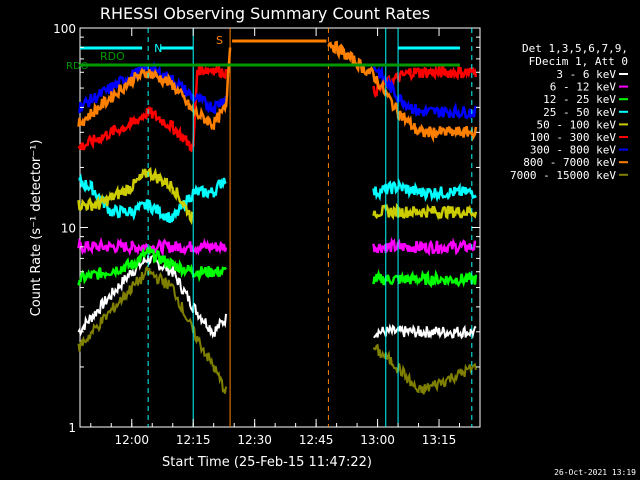 This screenshot has height=480, width=640. What do you see at coordinates (579, 112) in the screenshot?
I see `legend-label-25-50-kev: 25 - 50 keV` at bounding box center [579, 112].